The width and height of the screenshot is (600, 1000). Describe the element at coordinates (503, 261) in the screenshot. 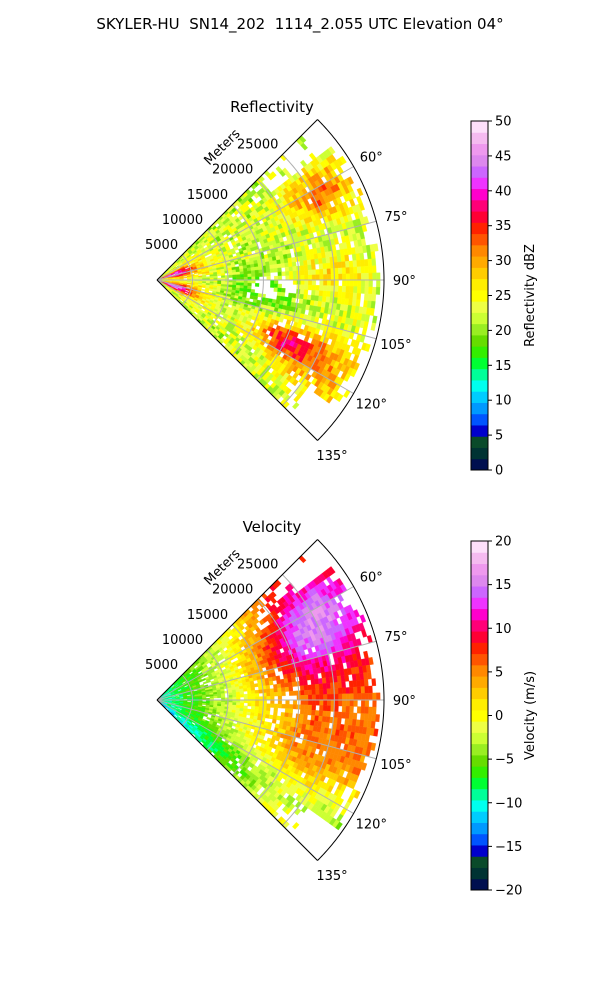

I see `colorbar-tick-label: 30` at that location.